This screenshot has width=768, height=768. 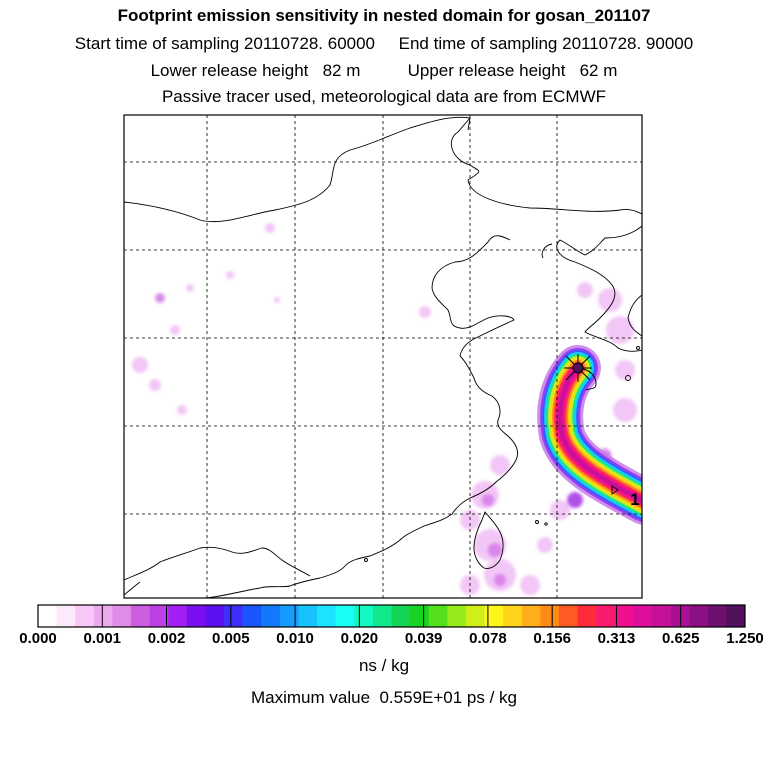 I want to click on colorbar-tick-label: 1.250, so click(x=745, y=638).